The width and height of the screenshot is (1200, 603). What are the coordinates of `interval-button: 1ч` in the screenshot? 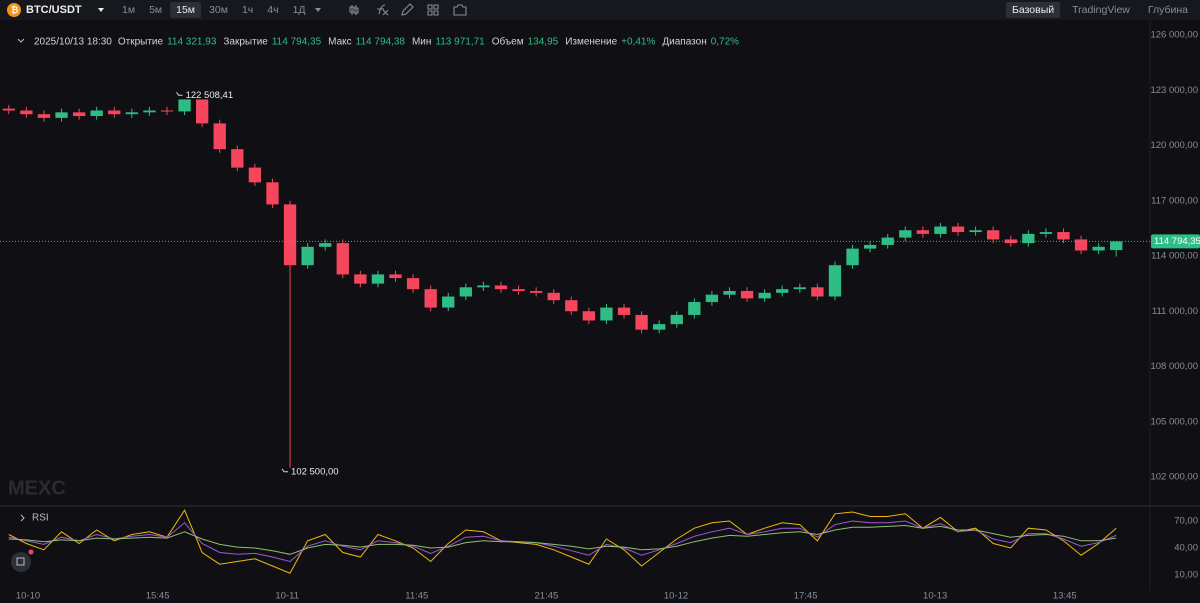 It's located at (247, 10).